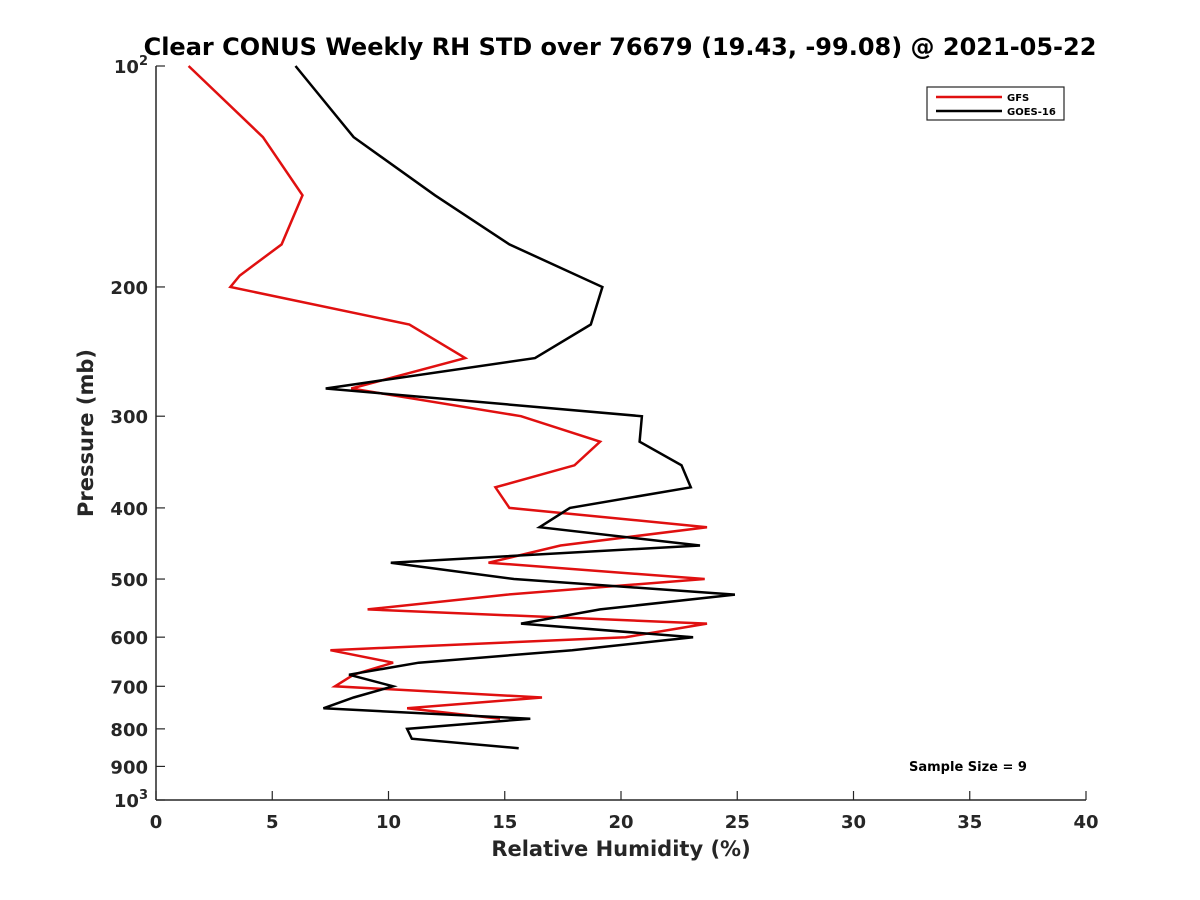 The height and width of the screenshot is (900, 1200). Describe the element at coordinates (131, 800) in the screenshot. I see `y-tick-label: 10³` at that location.